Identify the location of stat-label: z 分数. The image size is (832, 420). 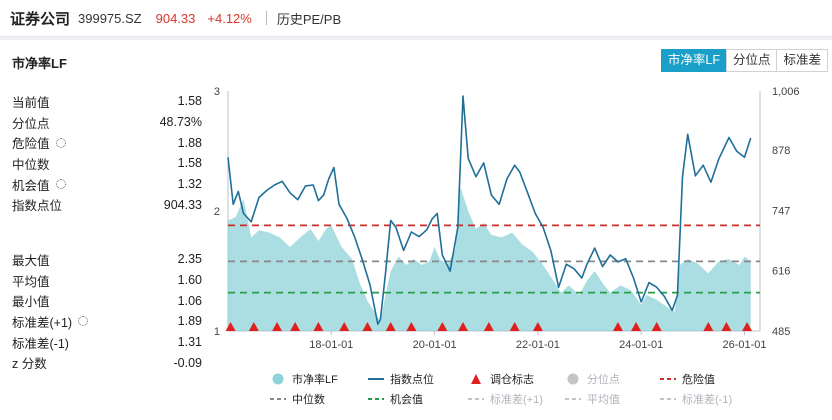
(29, 364).